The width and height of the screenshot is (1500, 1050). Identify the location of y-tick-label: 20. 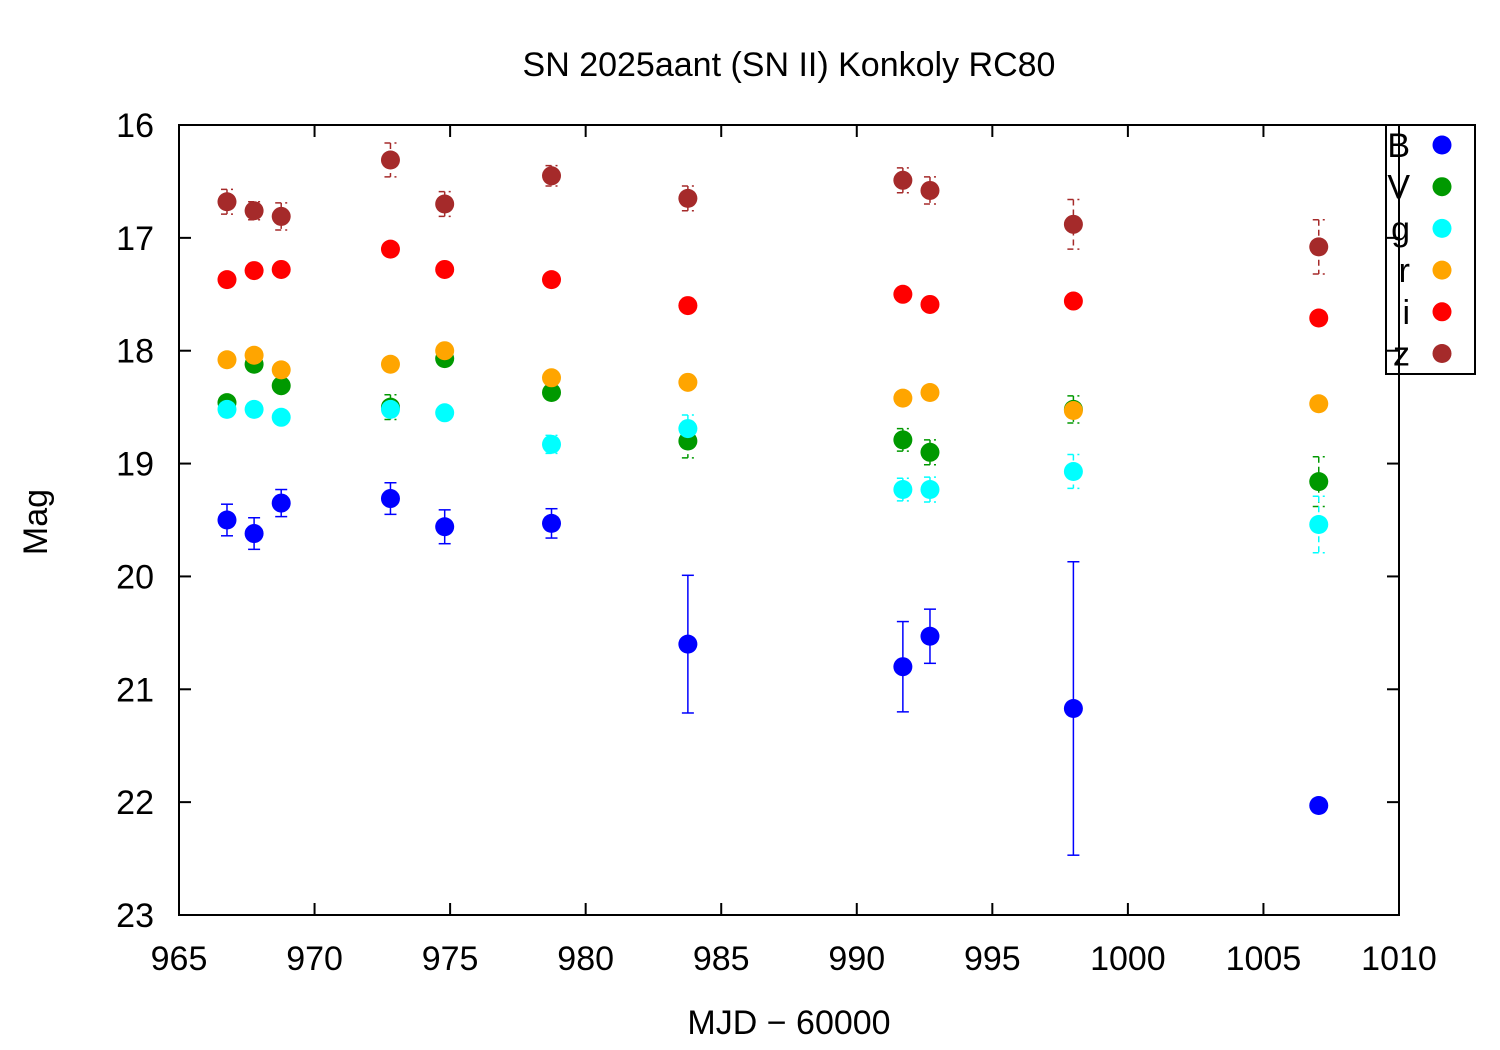
(135, 577).